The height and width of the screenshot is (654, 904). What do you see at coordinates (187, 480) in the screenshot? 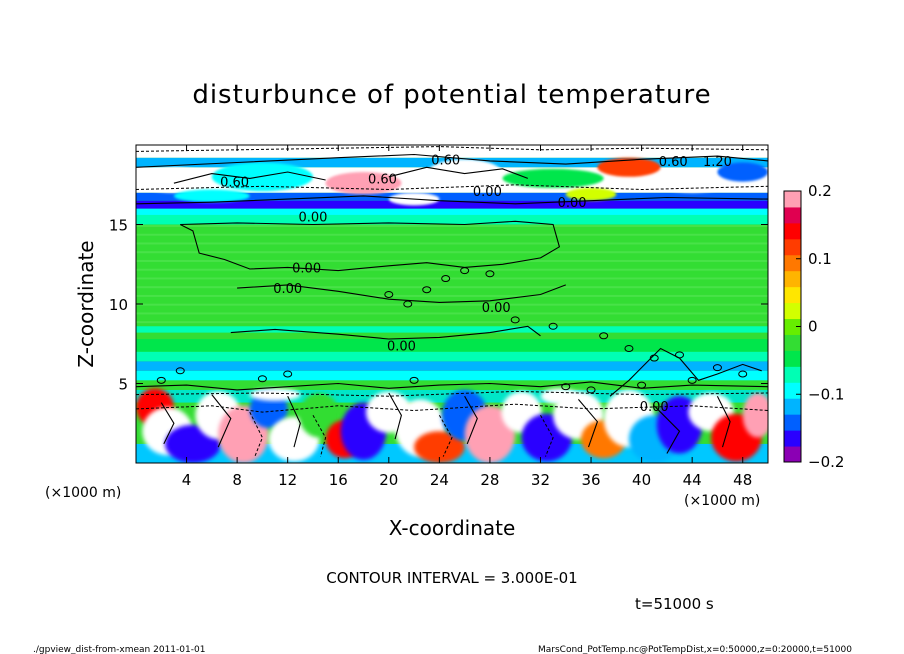
I see `x-tick-label: 4` at bounding box center [187, 480].